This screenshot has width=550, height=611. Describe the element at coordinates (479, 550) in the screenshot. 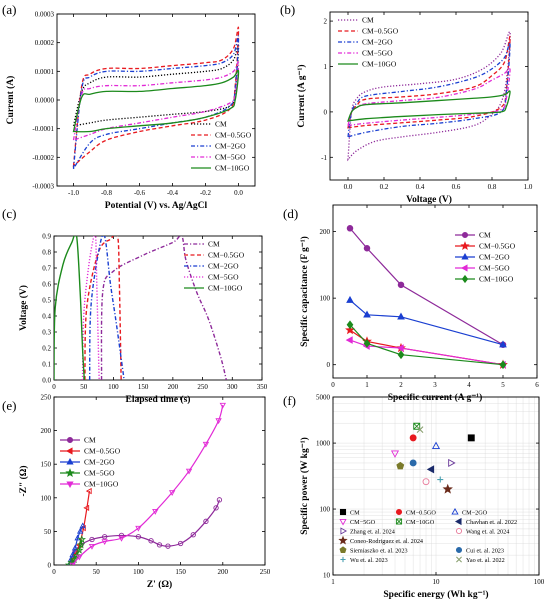

I see `legend-entry: Cui et. al. 2023` at that location.